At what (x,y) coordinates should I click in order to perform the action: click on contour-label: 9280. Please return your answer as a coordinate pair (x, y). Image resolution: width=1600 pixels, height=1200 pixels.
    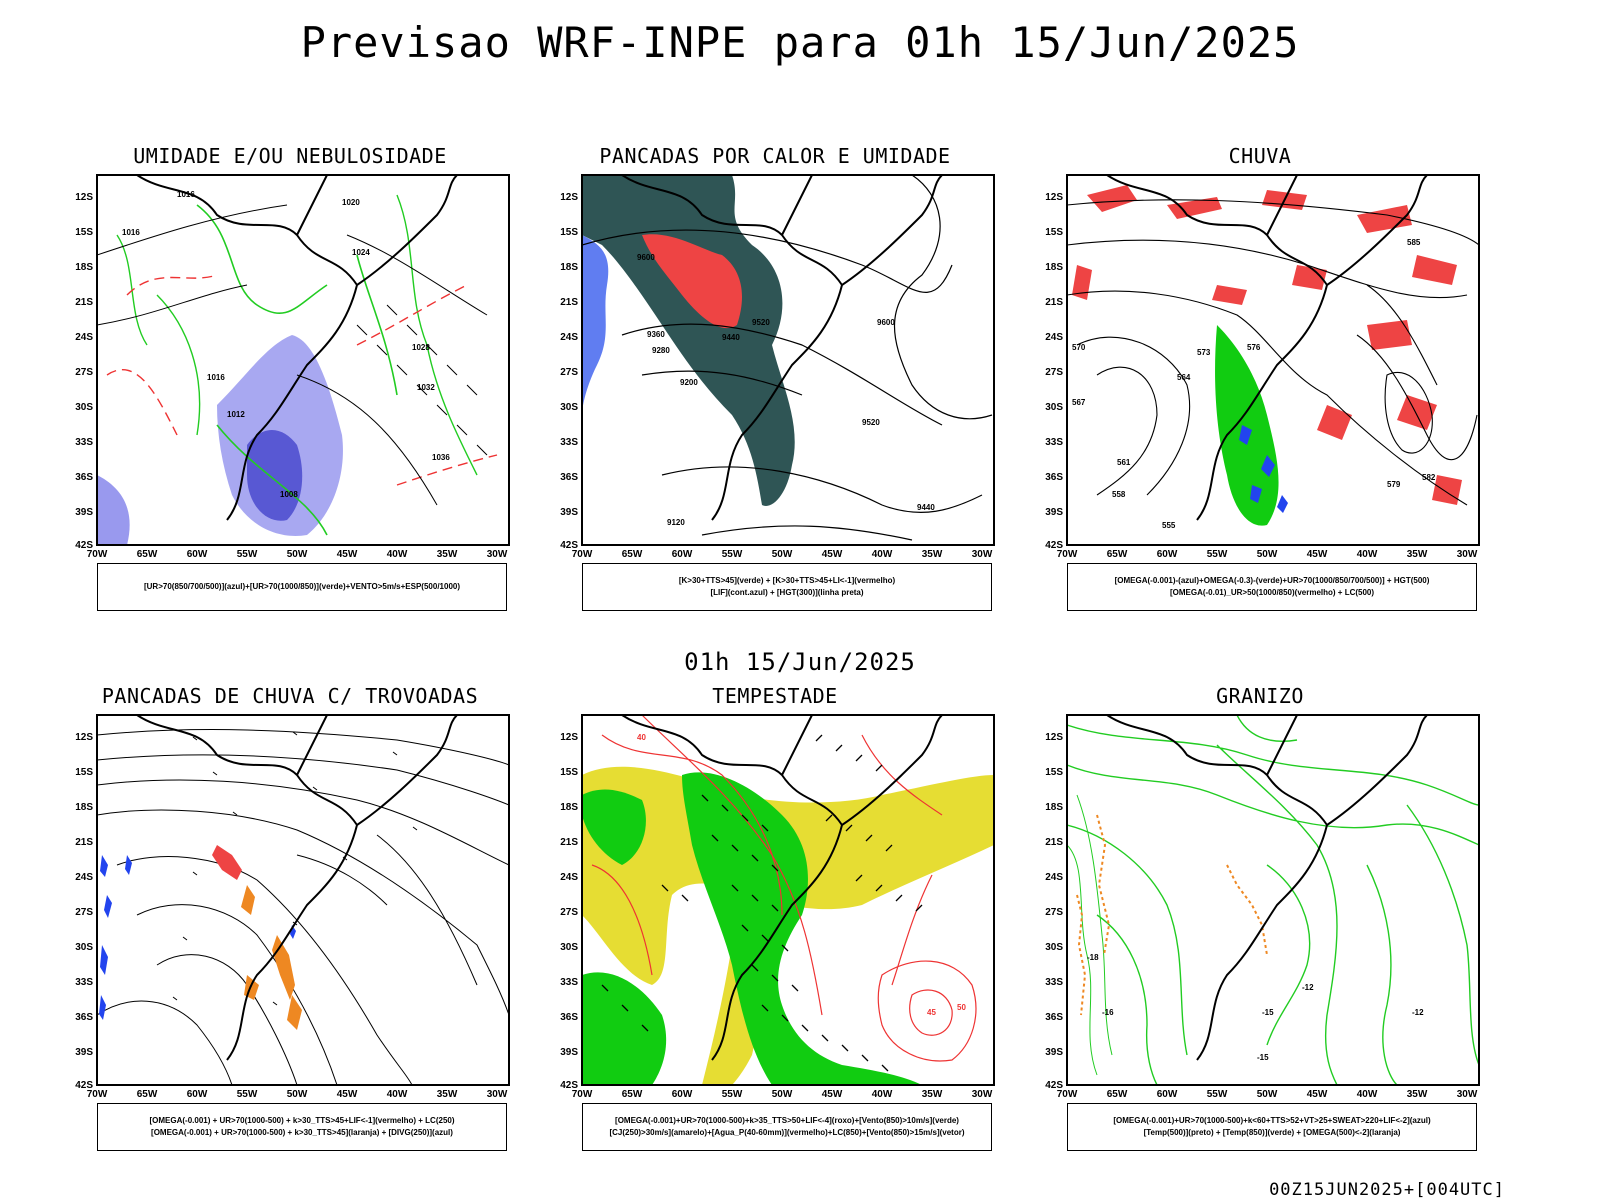
    Looking at the image, I should click on (661, 350).